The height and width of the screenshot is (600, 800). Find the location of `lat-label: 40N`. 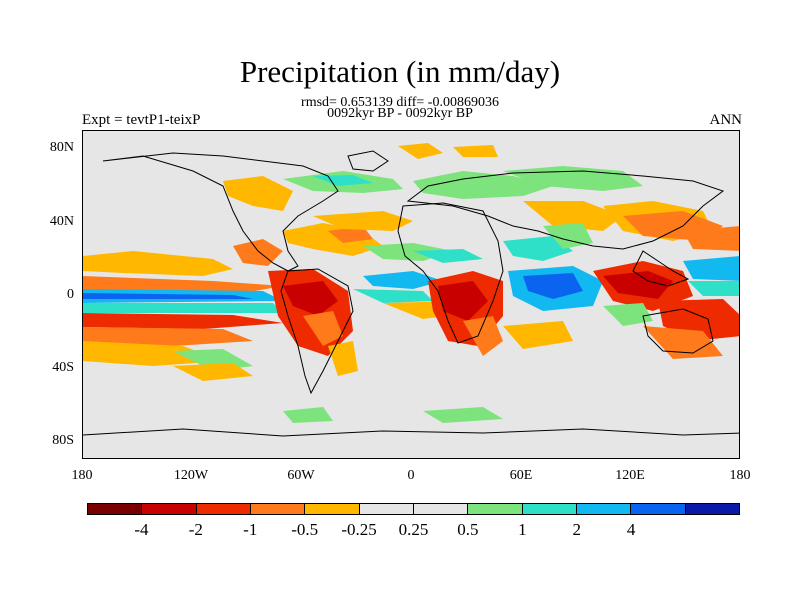

lat-label: 40N is located at coordinates (61, 221).